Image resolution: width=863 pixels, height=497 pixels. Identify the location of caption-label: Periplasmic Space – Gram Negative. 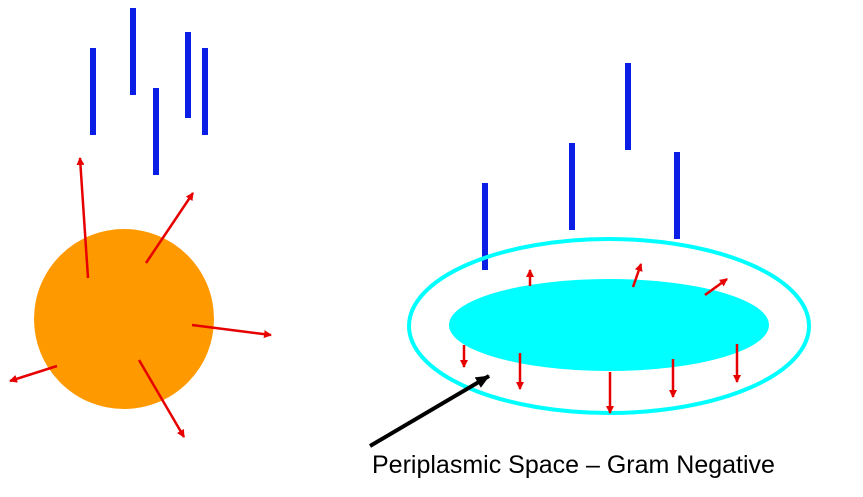
(573, 465).